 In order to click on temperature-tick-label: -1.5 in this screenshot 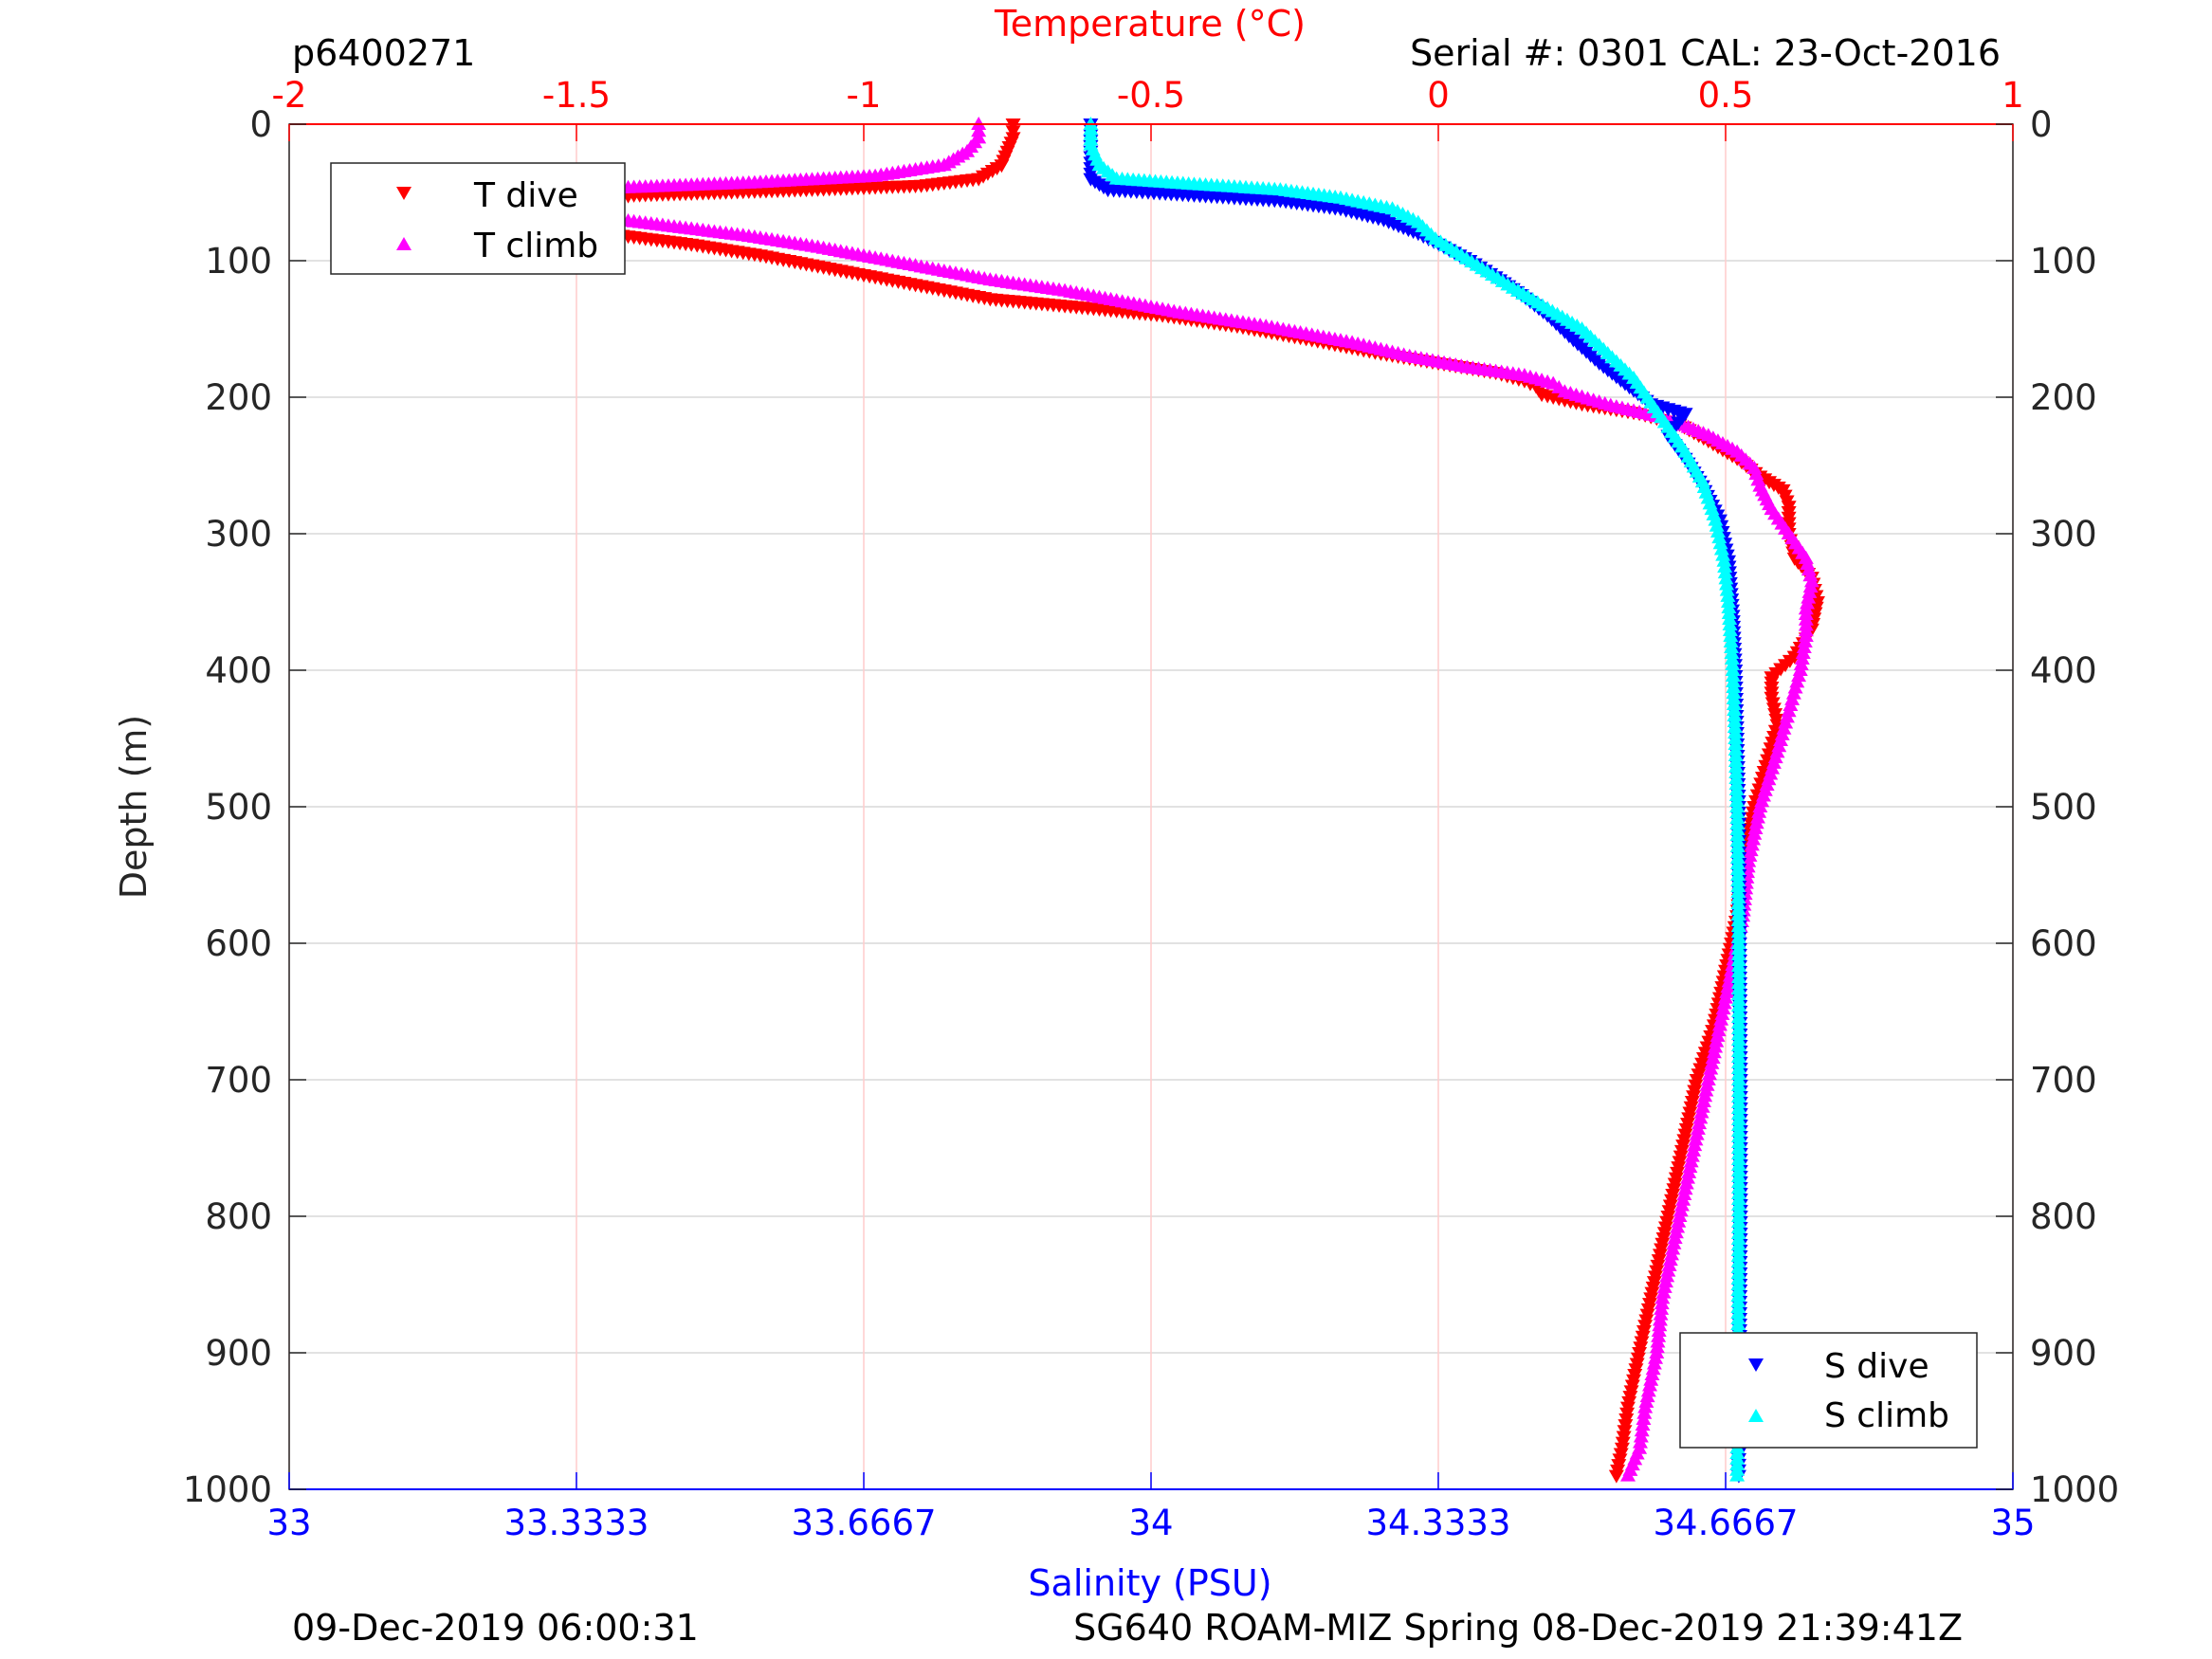, I will do `click(576, 95)`.